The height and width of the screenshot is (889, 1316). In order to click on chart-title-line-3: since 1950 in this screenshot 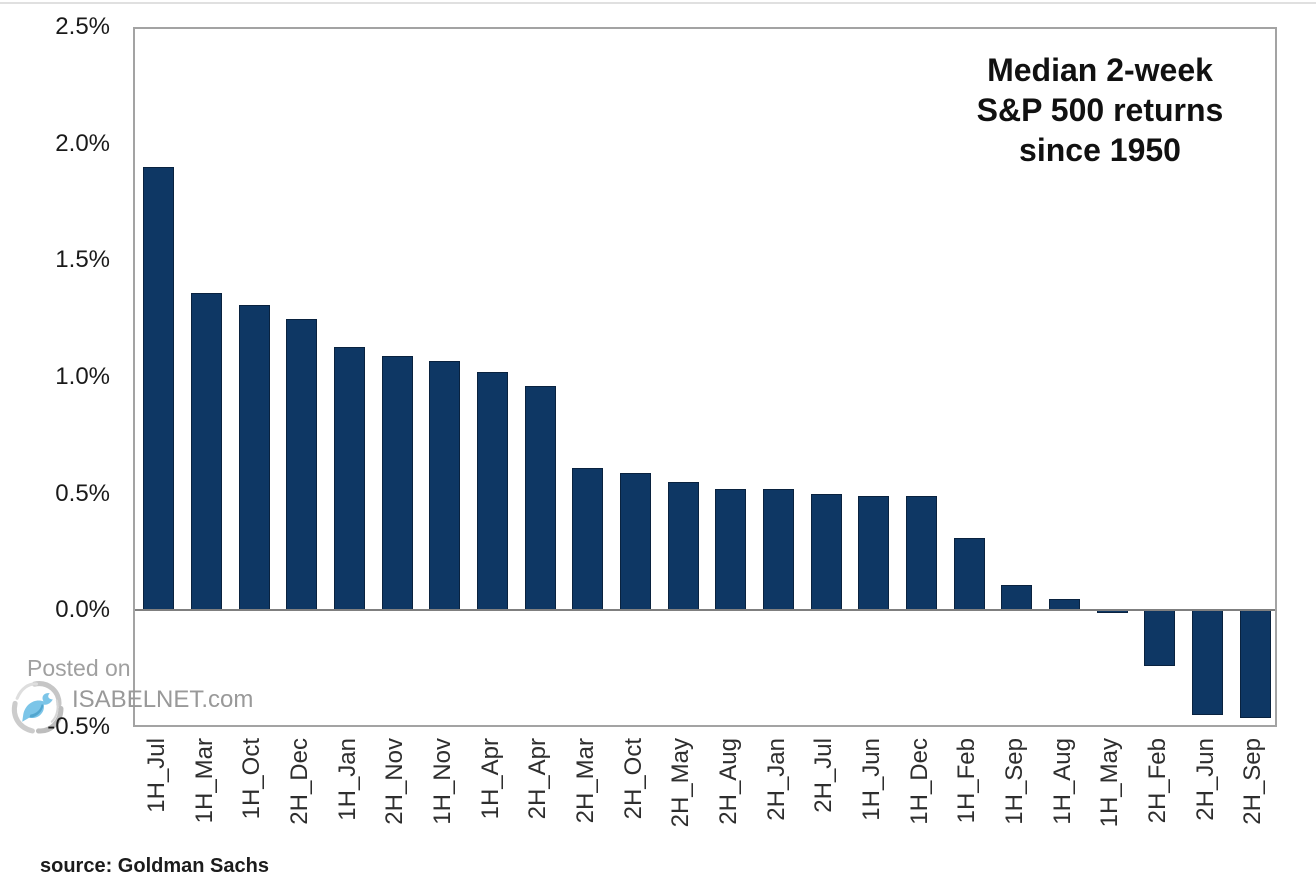, I will do `click(1100, 150)`.